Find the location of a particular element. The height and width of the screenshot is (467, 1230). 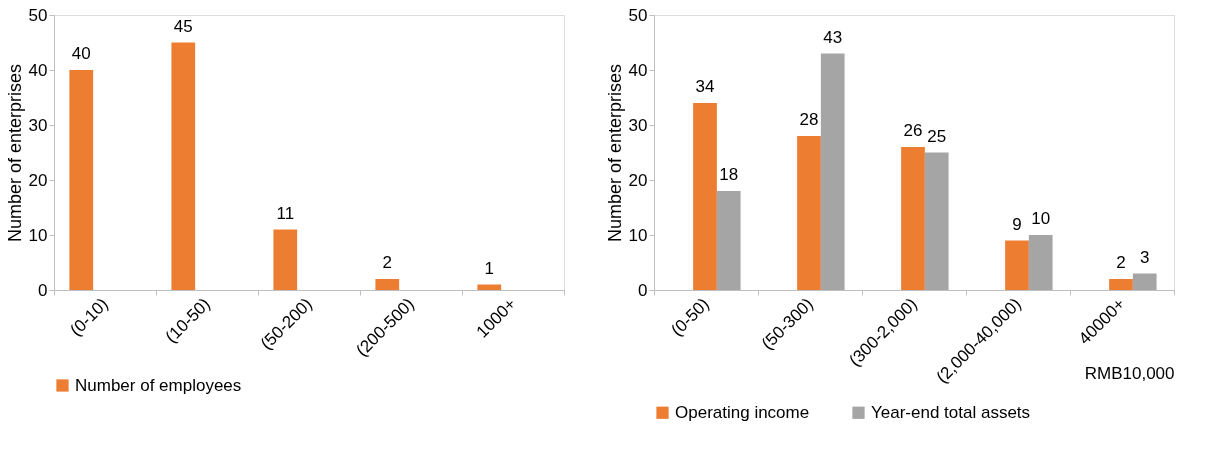

data-label: 26 is located at coordinates (913, 130).